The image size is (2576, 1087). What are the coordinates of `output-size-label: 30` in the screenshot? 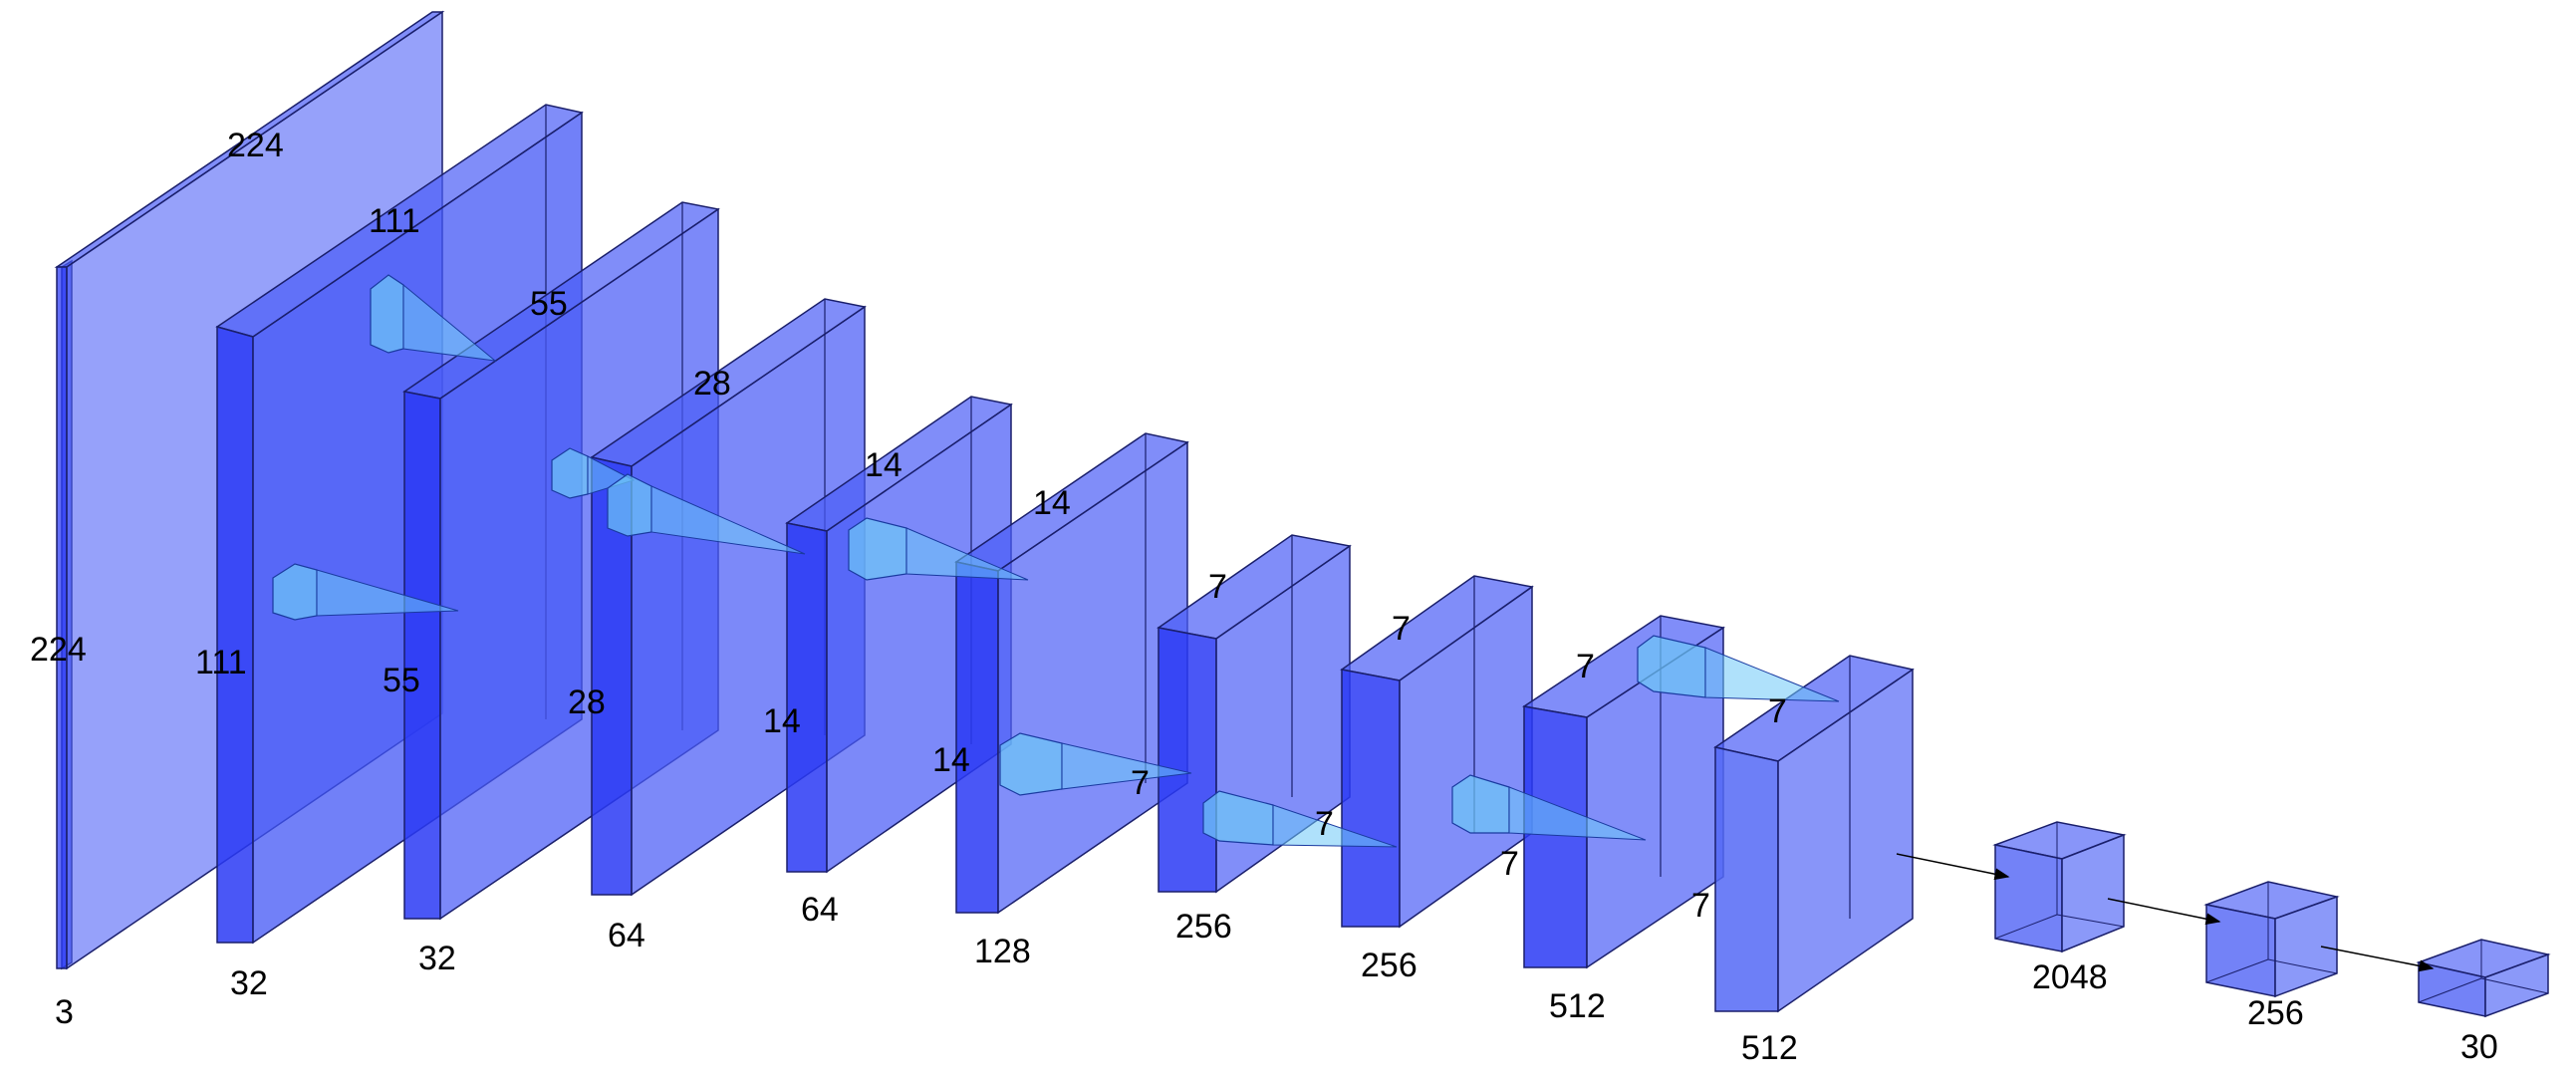 It's located at (2479, 1047).